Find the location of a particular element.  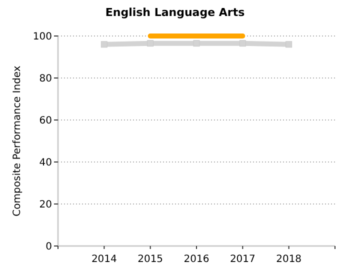

y-tick-label: 80 is located at coordinates (45, 79).